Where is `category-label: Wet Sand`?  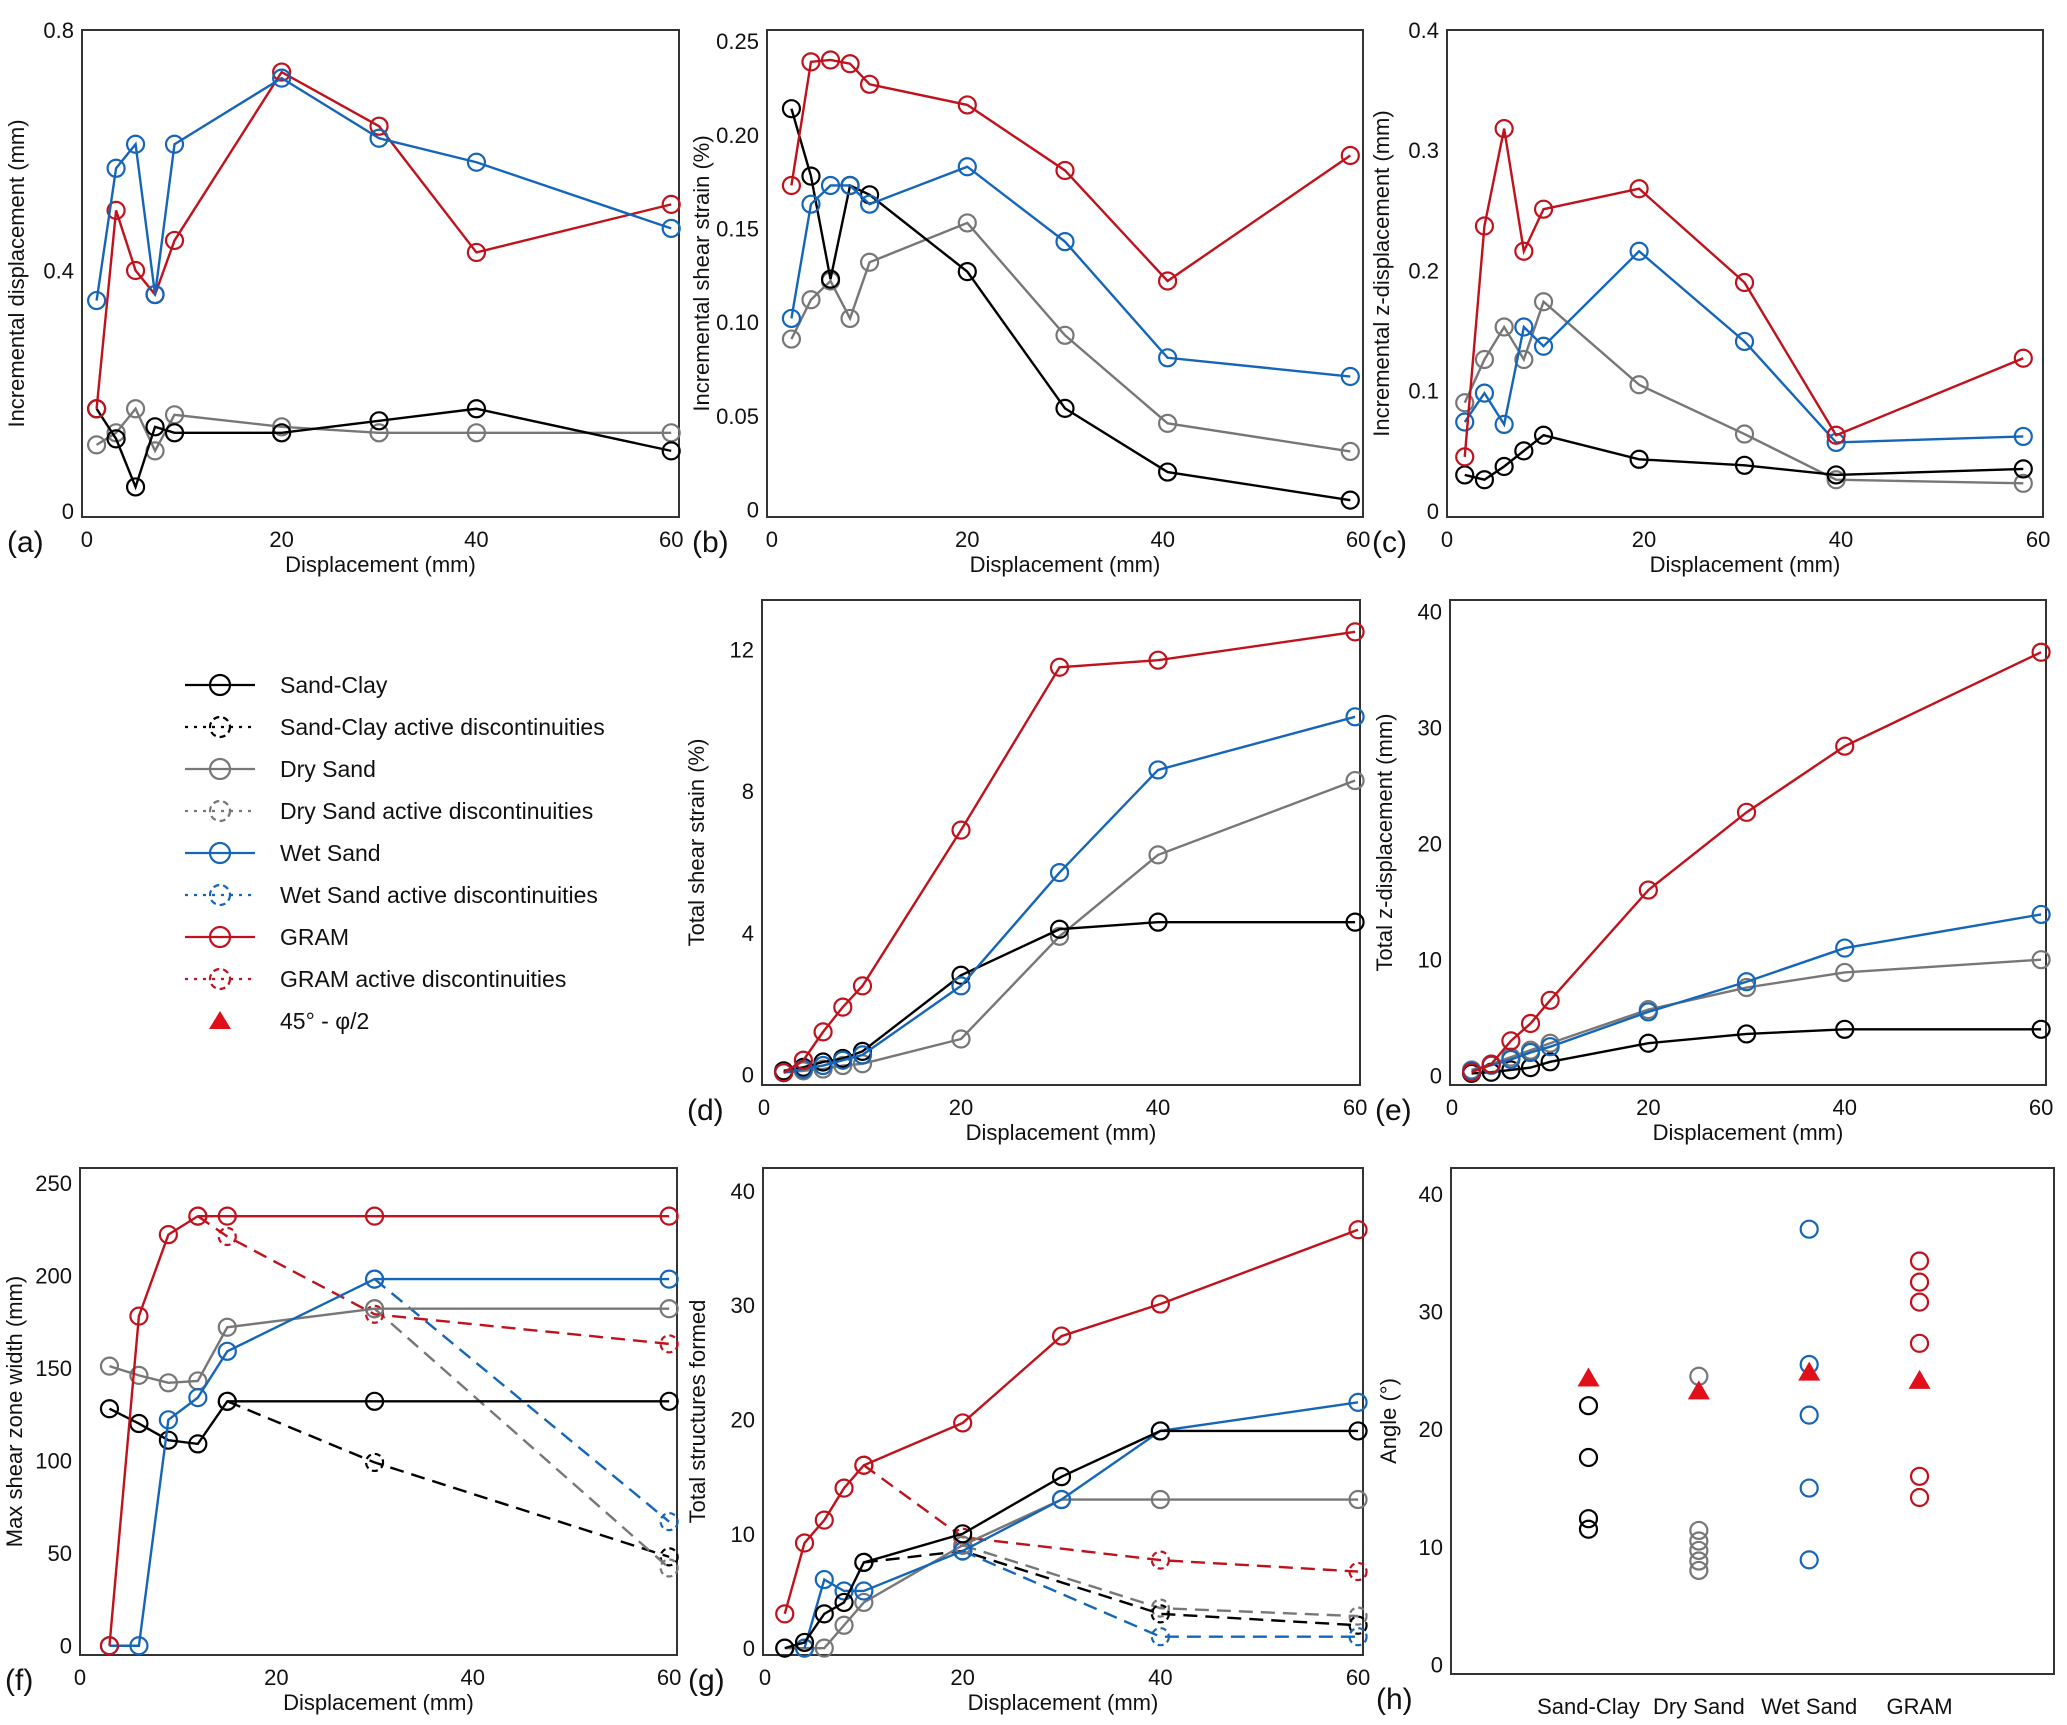 category-label: Wet Sand is located at coordinates (1809, 1706).